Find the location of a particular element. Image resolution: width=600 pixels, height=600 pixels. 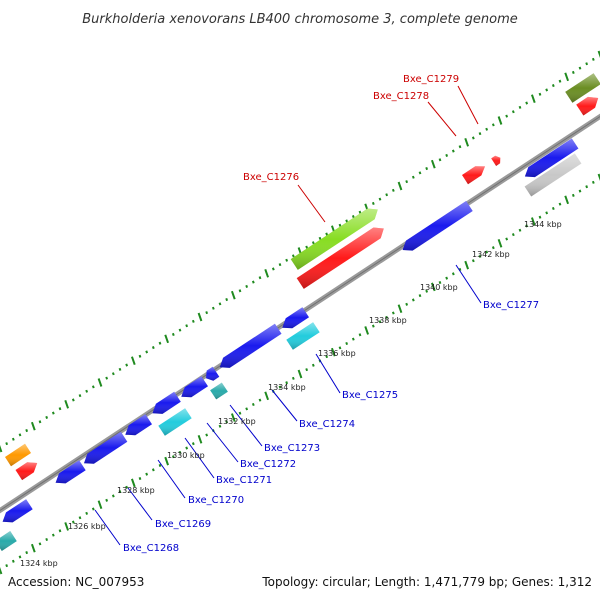

gene-label: Bxe_C1270 is located at coordinates (216, 500).